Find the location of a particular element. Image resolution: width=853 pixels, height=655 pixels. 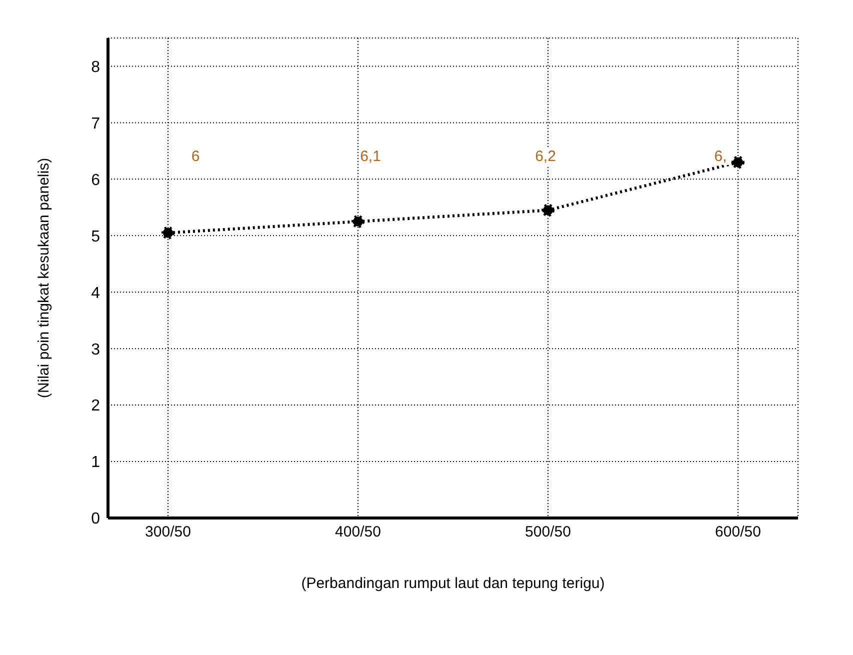

annotation: 6,2 is located at coordinates (545, 156).